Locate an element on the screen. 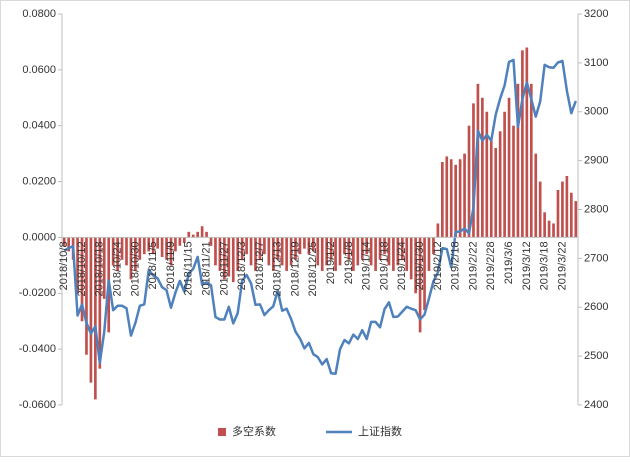 The image size is (630, 462). x-tick-label: 2018/12/19 is located at coordinates (295, 268).